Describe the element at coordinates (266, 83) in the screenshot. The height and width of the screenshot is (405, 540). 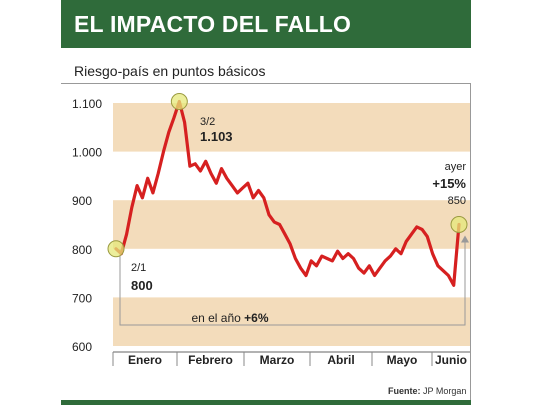
I see `divider` at that location.